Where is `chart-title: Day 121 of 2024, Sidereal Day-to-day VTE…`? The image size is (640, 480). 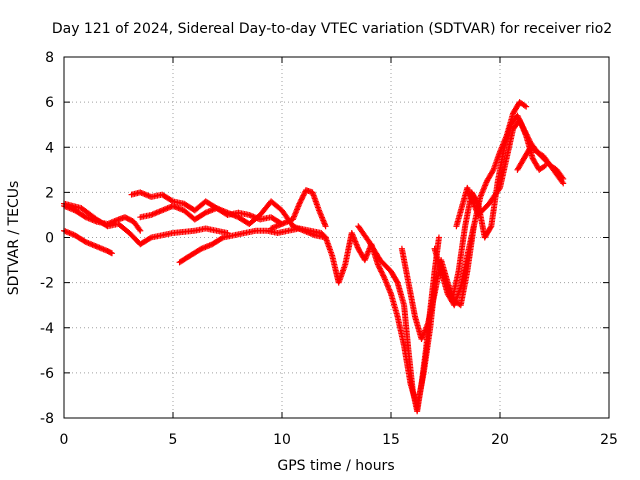
chart-title: Day 121 of 2024, Sidereal Day-to-day VTE… is located at coordinates (332, 29).